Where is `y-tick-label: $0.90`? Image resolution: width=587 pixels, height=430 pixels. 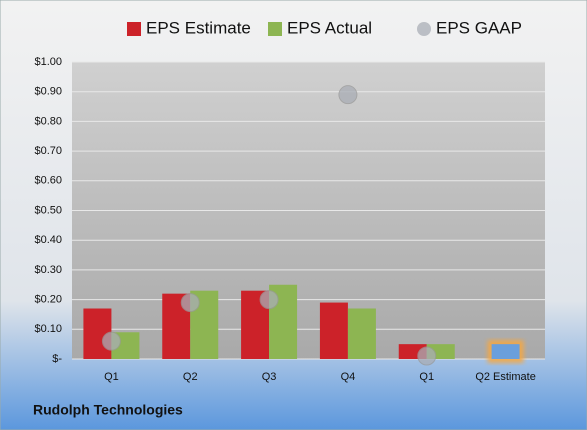 y-tick-label: $0.90 is located at coordinates (48, 92).